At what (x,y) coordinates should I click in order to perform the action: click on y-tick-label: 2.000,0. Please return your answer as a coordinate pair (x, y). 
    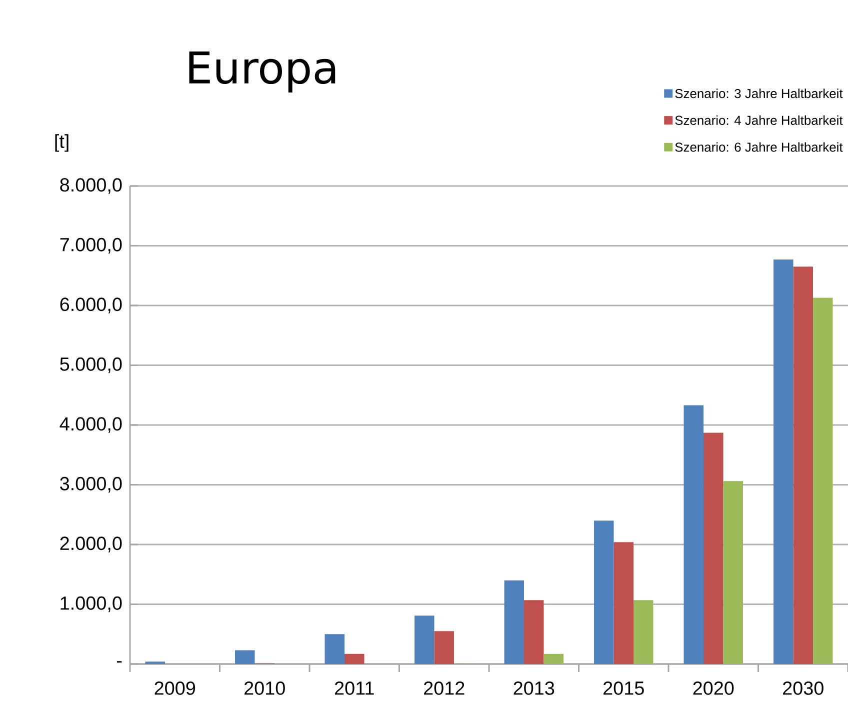
    Looking at the image, I should click on (91, 544).